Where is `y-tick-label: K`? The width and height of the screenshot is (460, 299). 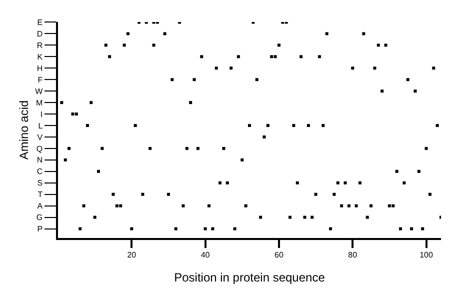
y-tick-label: K is located at coordinates (40, 57).